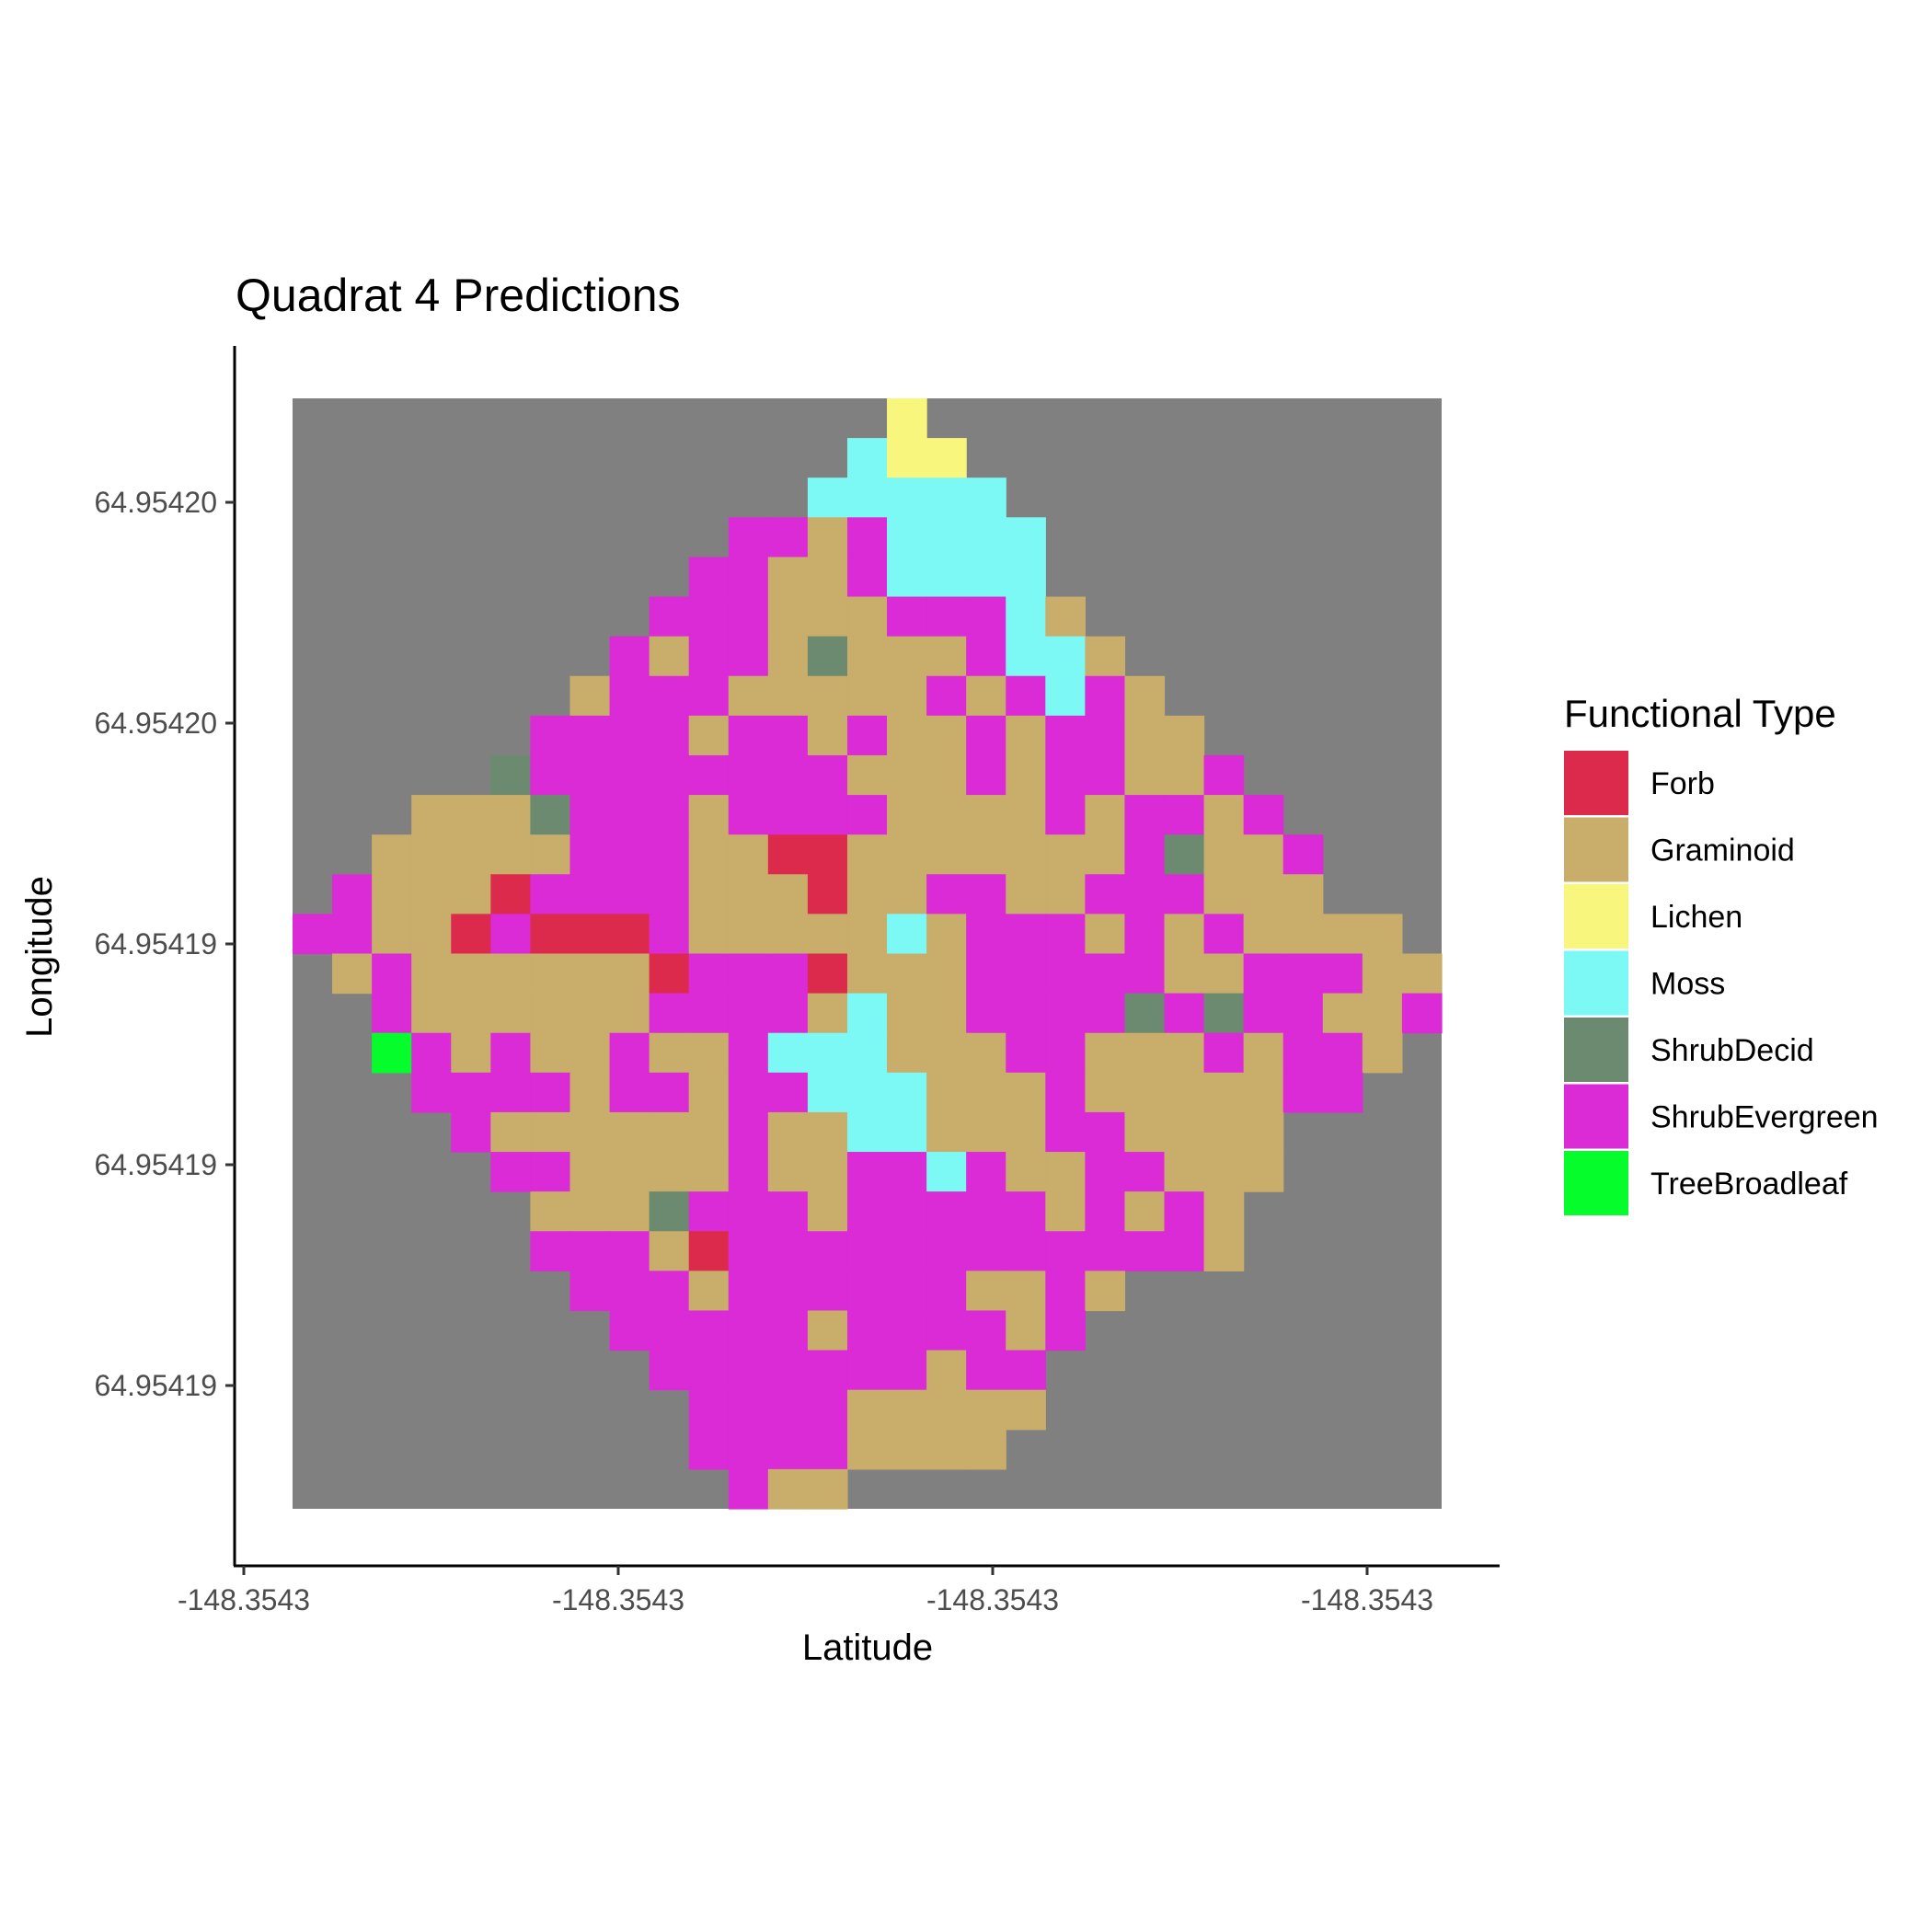 Image resolution: width=1932 pixels, height=1932 pixels. What do you see at coordinates (827, 656) in the screenshot?
I see `heatmap-cell-shrubdecid` at bounding box center [827, 656].